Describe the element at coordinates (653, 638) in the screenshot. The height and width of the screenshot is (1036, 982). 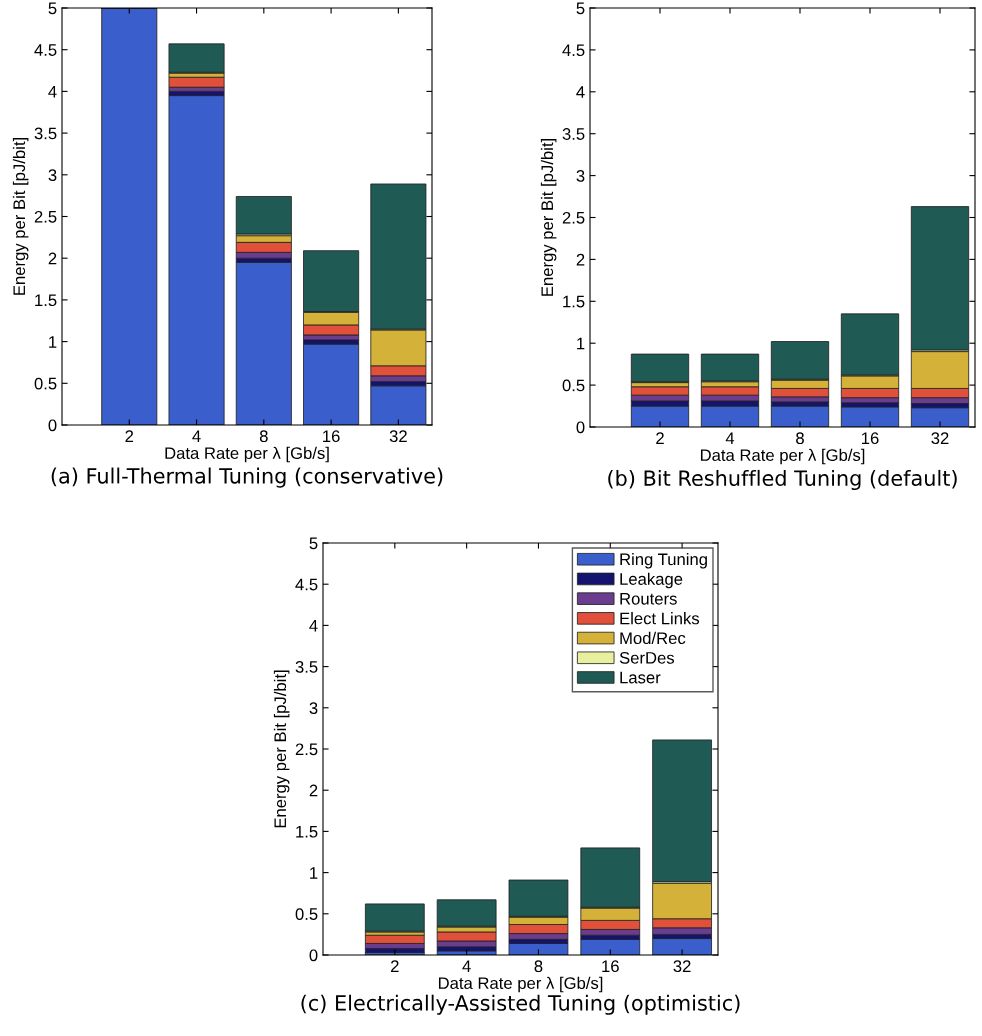
I see `legend-label: Mod/Rec` at that location.